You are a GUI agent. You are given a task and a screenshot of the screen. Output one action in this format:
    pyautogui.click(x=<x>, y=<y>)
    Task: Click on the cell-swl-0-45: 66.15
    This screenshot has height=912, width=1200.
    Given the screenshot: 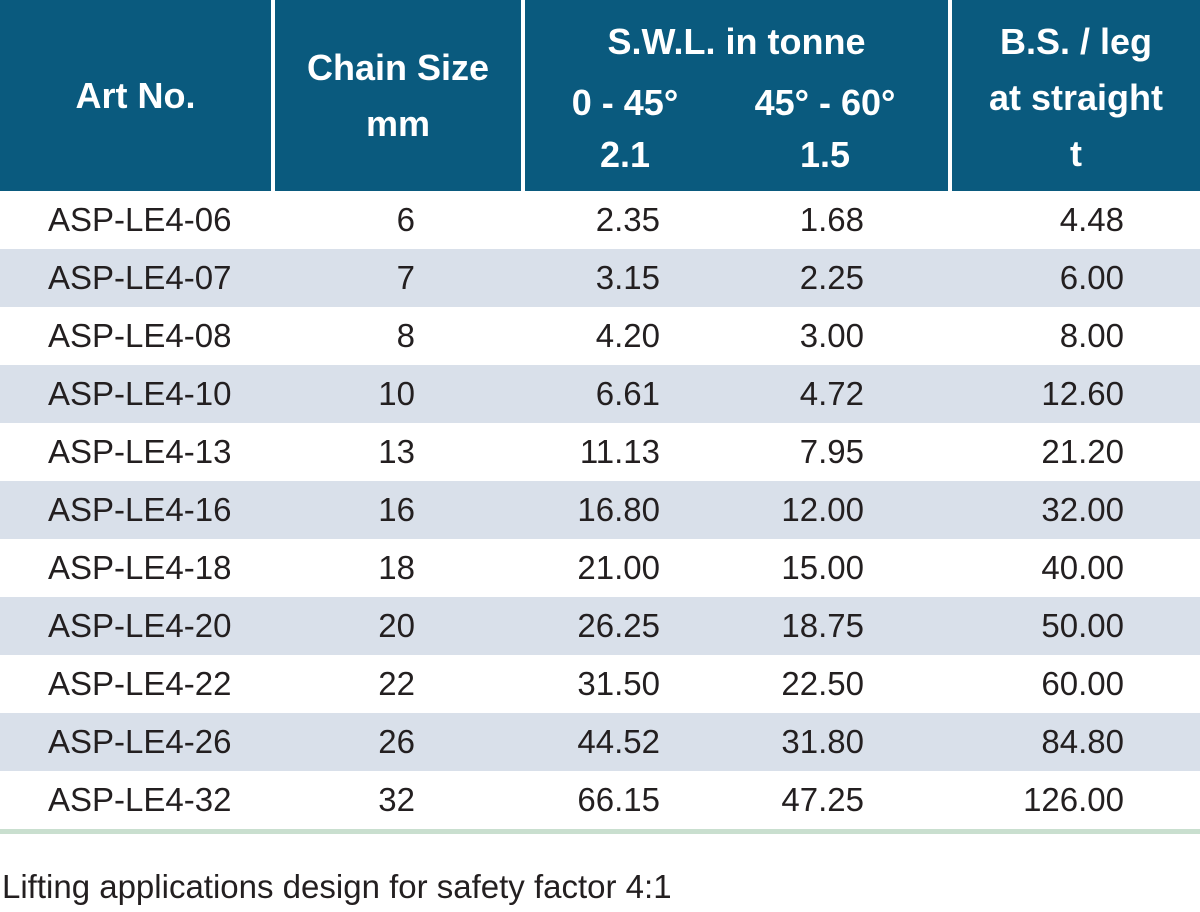 What is the action you would take?
    pyautogui.click(x=618, y=799)
    